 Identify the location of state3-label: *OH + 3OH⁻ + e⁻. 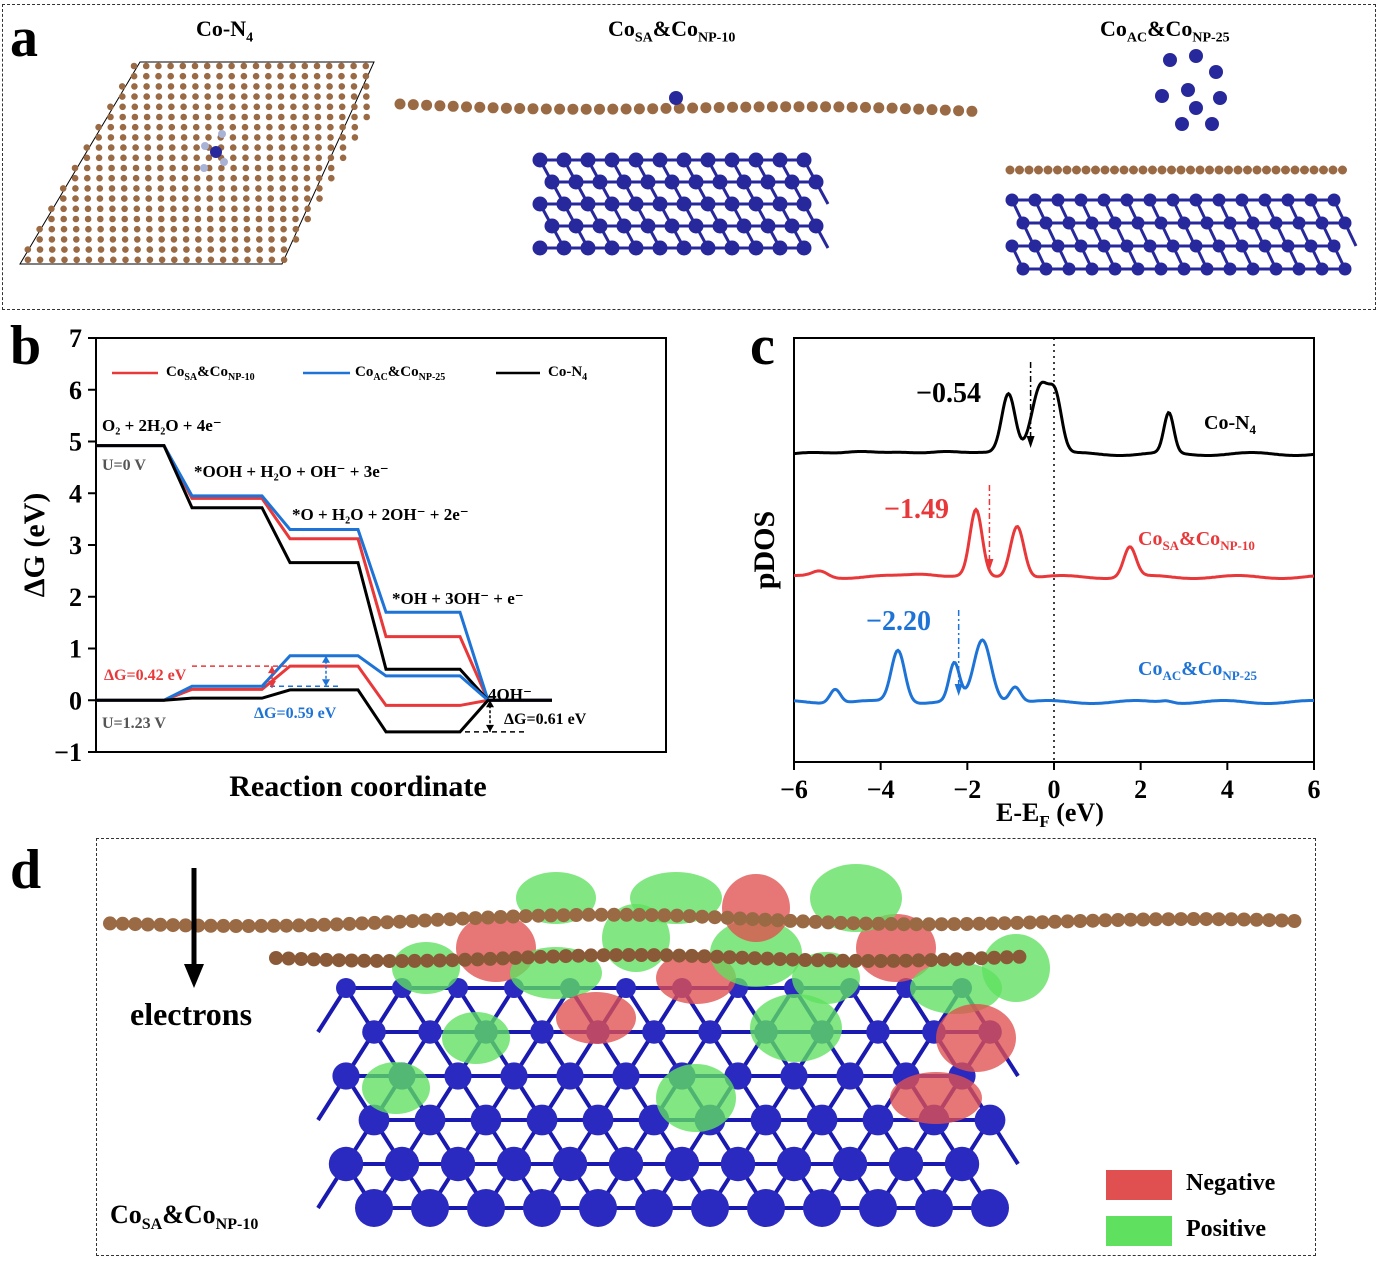
(458, 598).